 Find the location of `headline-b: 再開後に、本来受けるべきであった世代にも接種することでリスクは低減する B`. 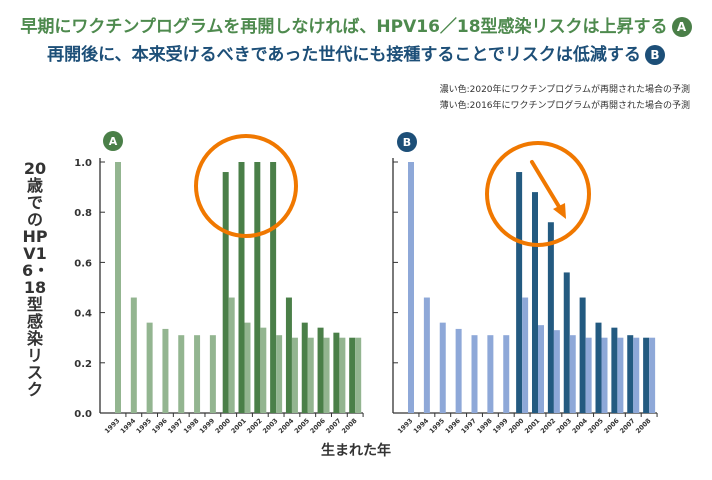

headline-b: 再開後に、本来受けるべきであった世代にも接種することでリスクは低減する B is located at coordinates (356, 52).